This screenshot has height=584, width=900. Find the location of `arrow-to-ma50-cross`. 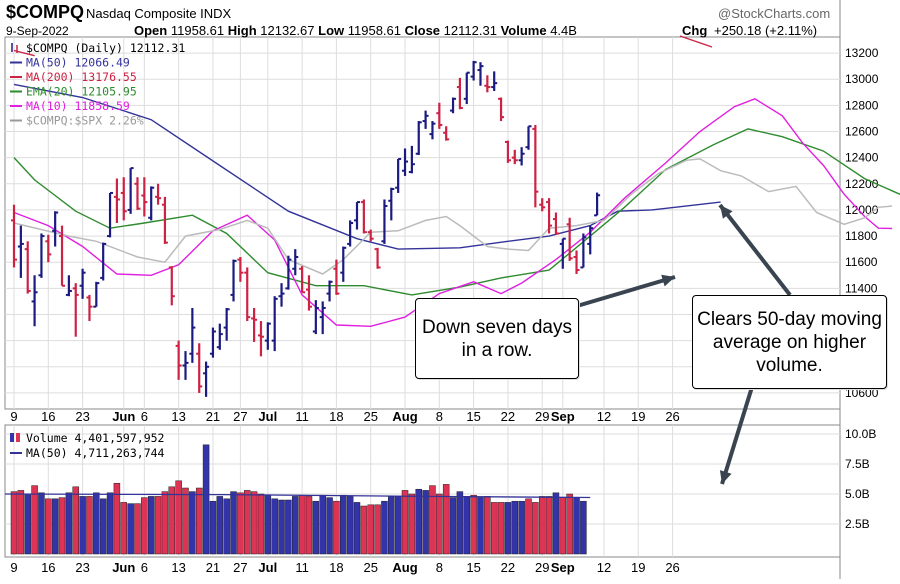

arrow-to-ma50-cross is located at coordinates (755, 250).